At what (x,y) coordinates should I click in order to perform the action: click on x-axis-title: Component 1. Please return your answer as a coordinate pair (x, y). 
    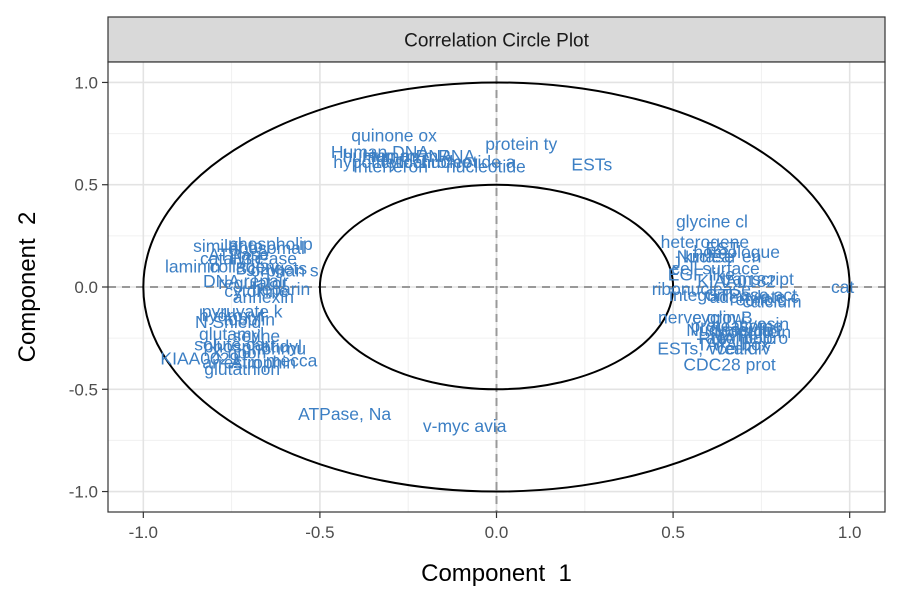
    Looking at the image, I should click on (496, 573).